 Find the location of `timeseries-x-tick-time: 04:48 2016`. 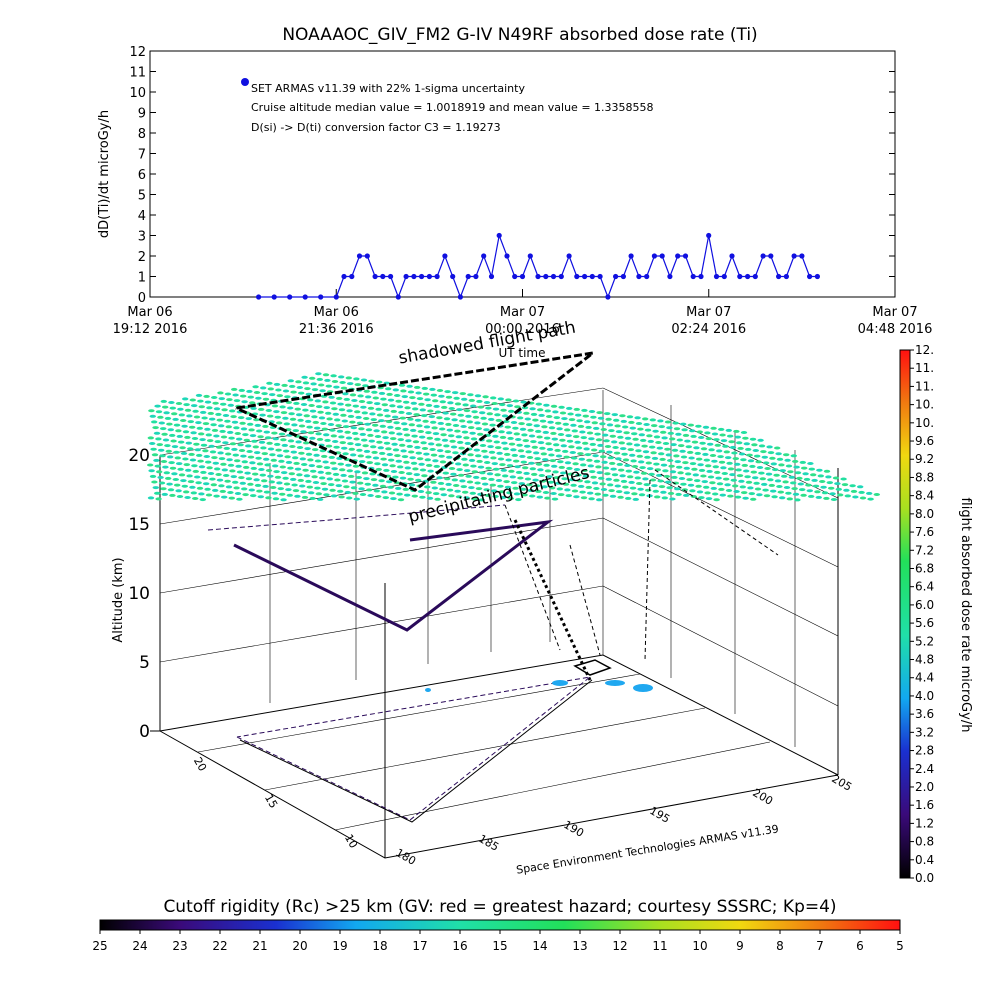

timeseries-x-tick-time: 04:48 2016 is located at coordinates (895, 329).